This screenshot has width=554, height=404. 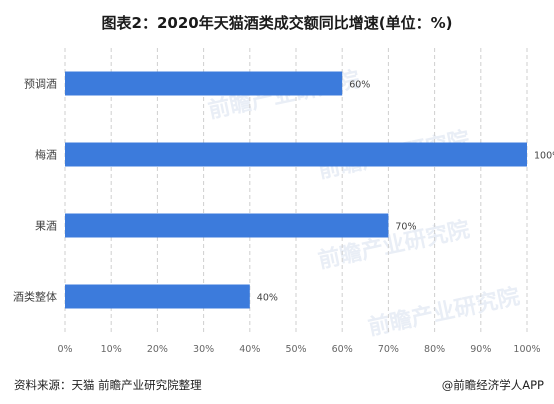 What do you see at coordinates (277, 23) in the screenshot?
I see `chart-title: 图表2：2020年天猫酒类成交额同比增速(单位：%)` at bounding box center [277, 23].